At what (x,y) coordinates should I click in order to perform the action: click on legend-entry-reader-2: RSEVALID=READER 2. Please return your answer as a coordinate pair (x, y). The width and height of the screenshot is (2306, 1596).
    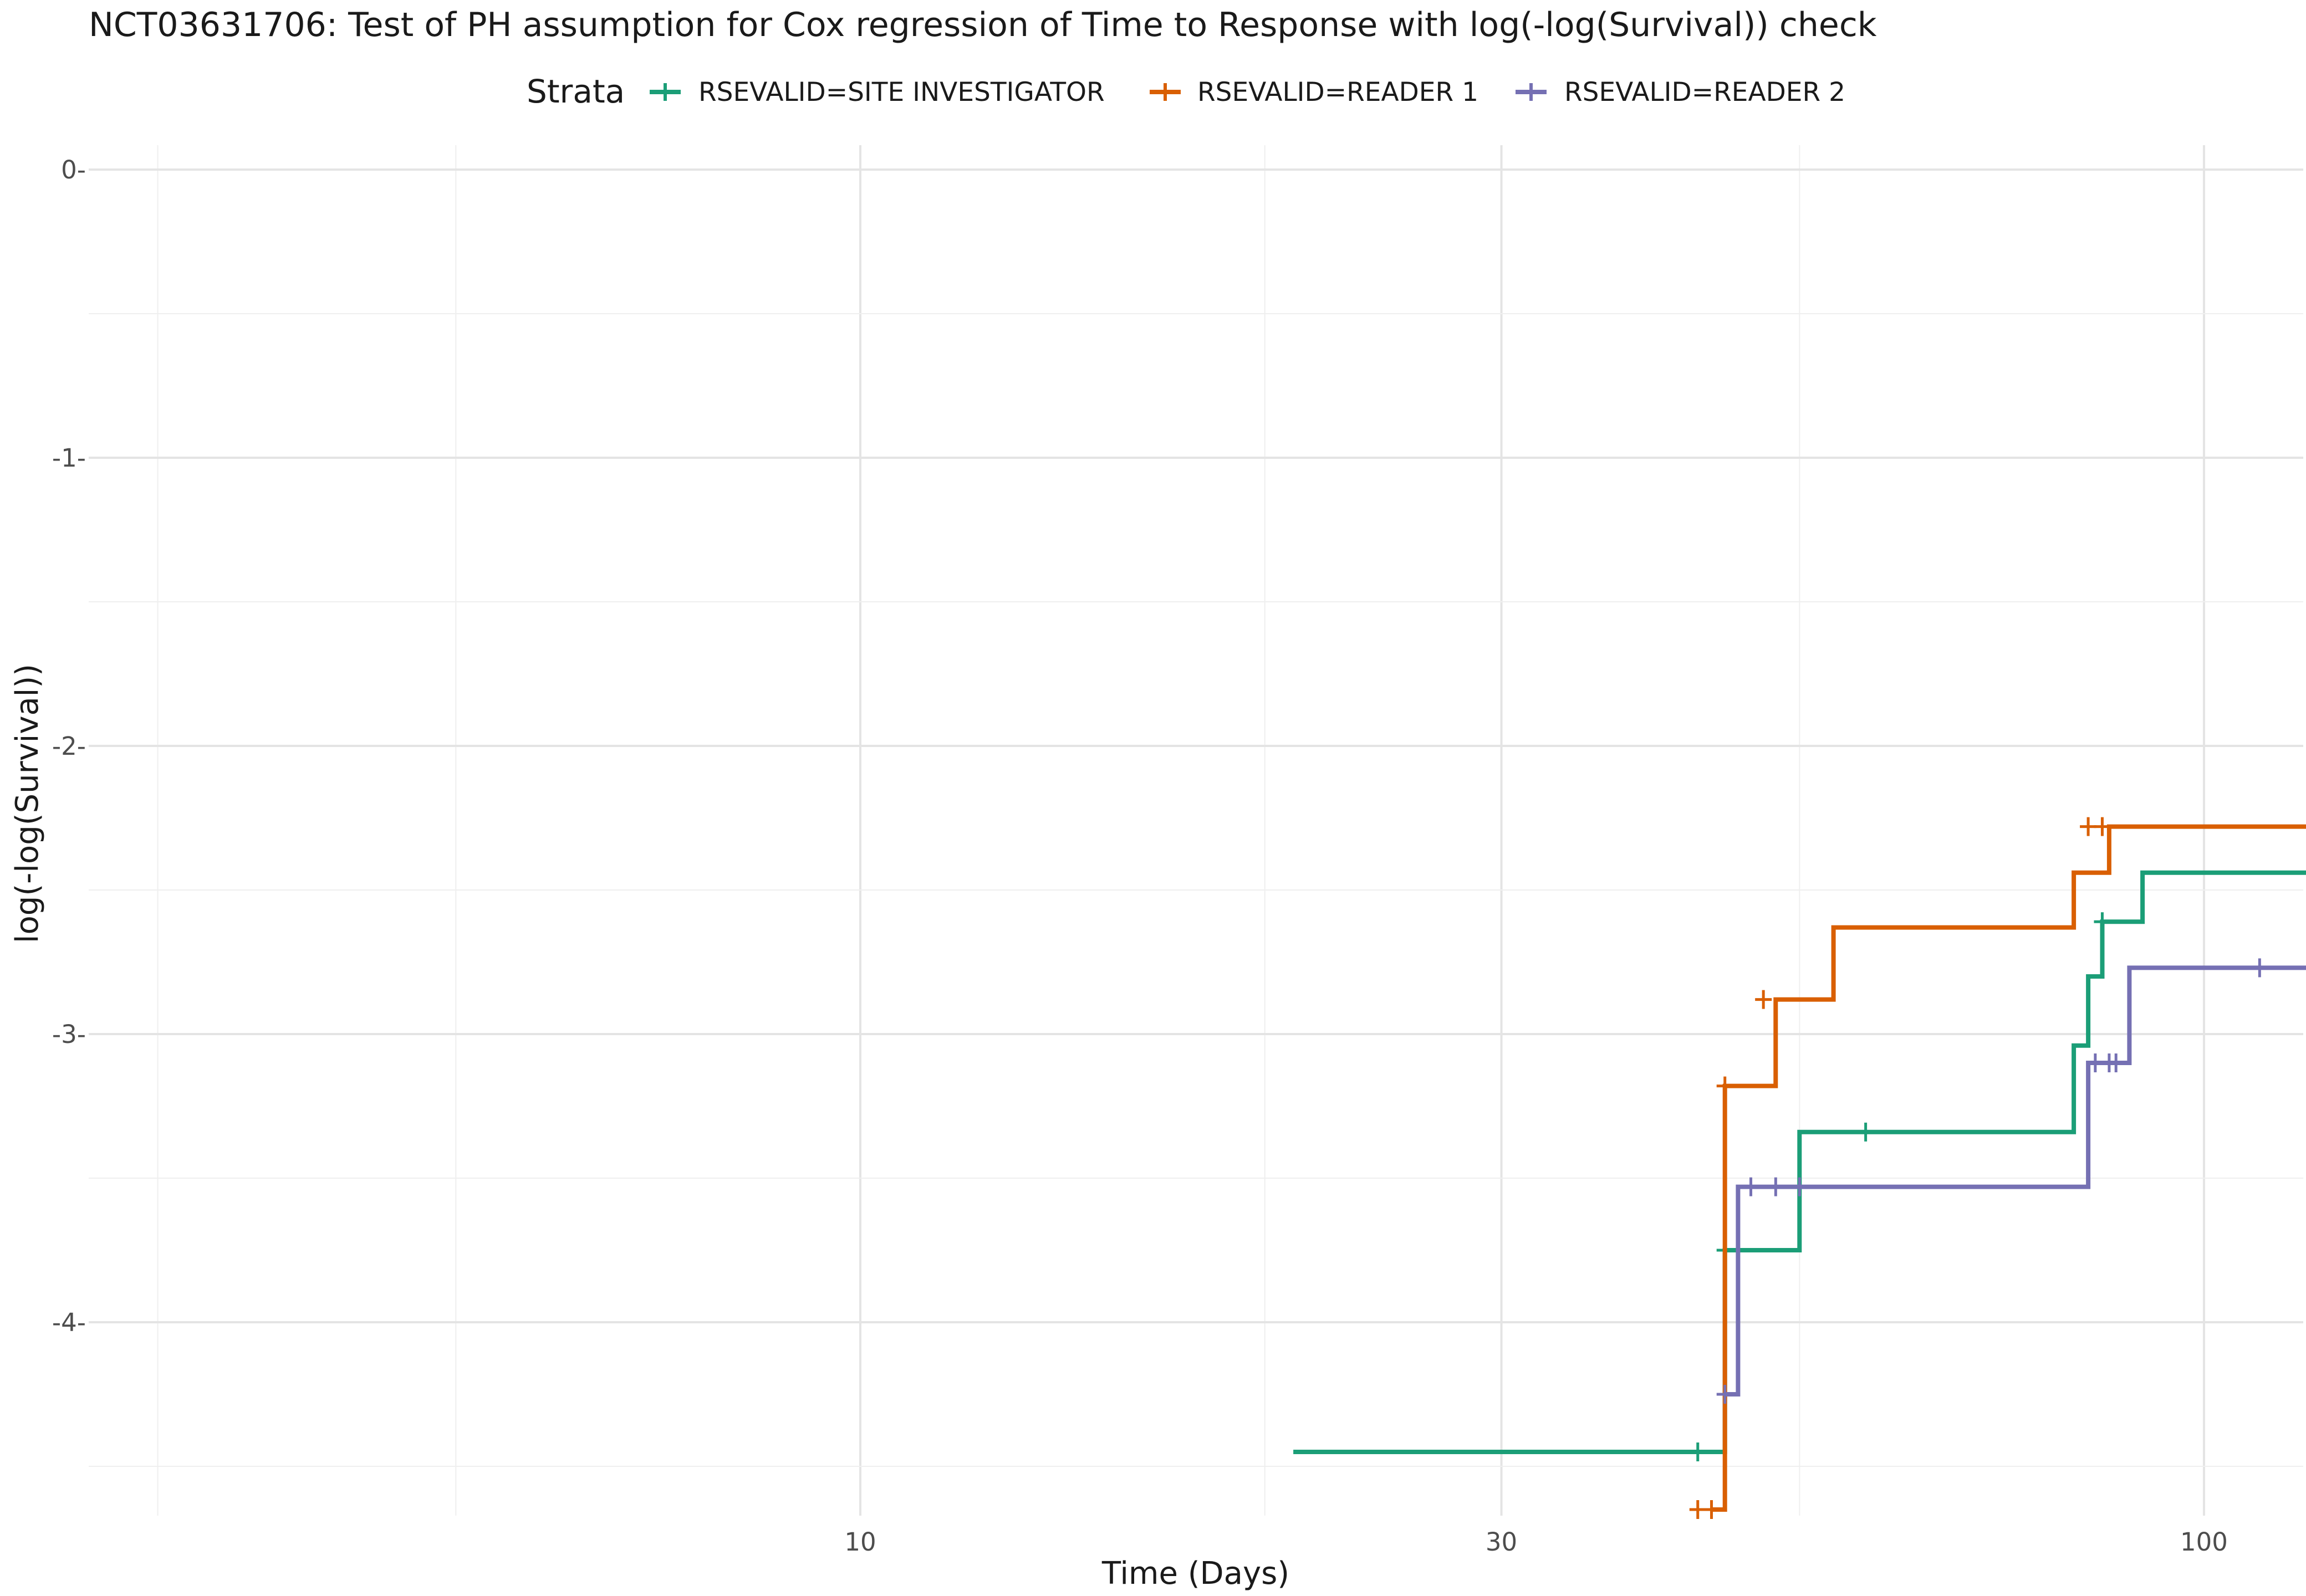
    Looking at the image, I should click on (1680, 92).